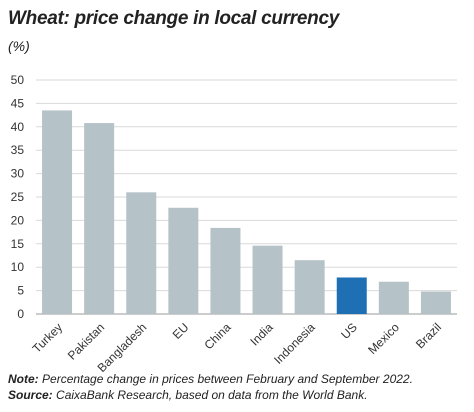 Image resolution: width=474 pixels, height=412 pixels. What do you see at coordinates (261, 334) in the screenshot?
I see `category-label-india: India` at bounding box center [261, 334].